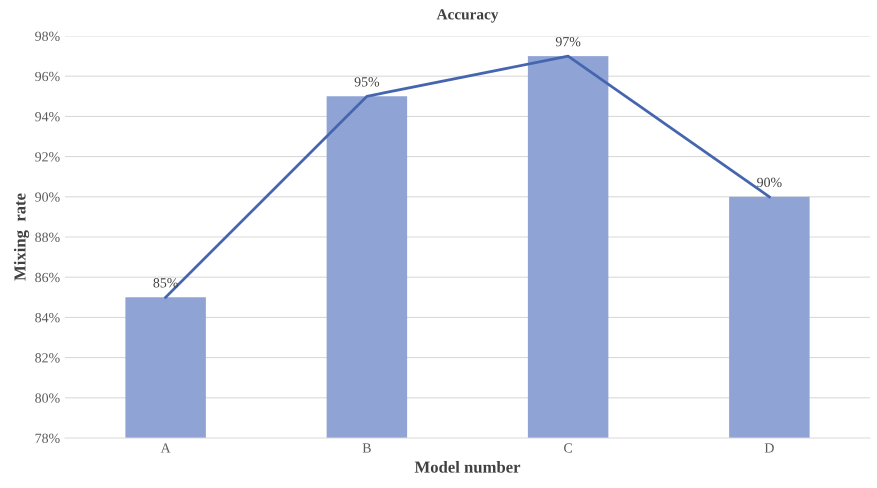  I want to click on y-tick-label: 80%, so click(47, 398).